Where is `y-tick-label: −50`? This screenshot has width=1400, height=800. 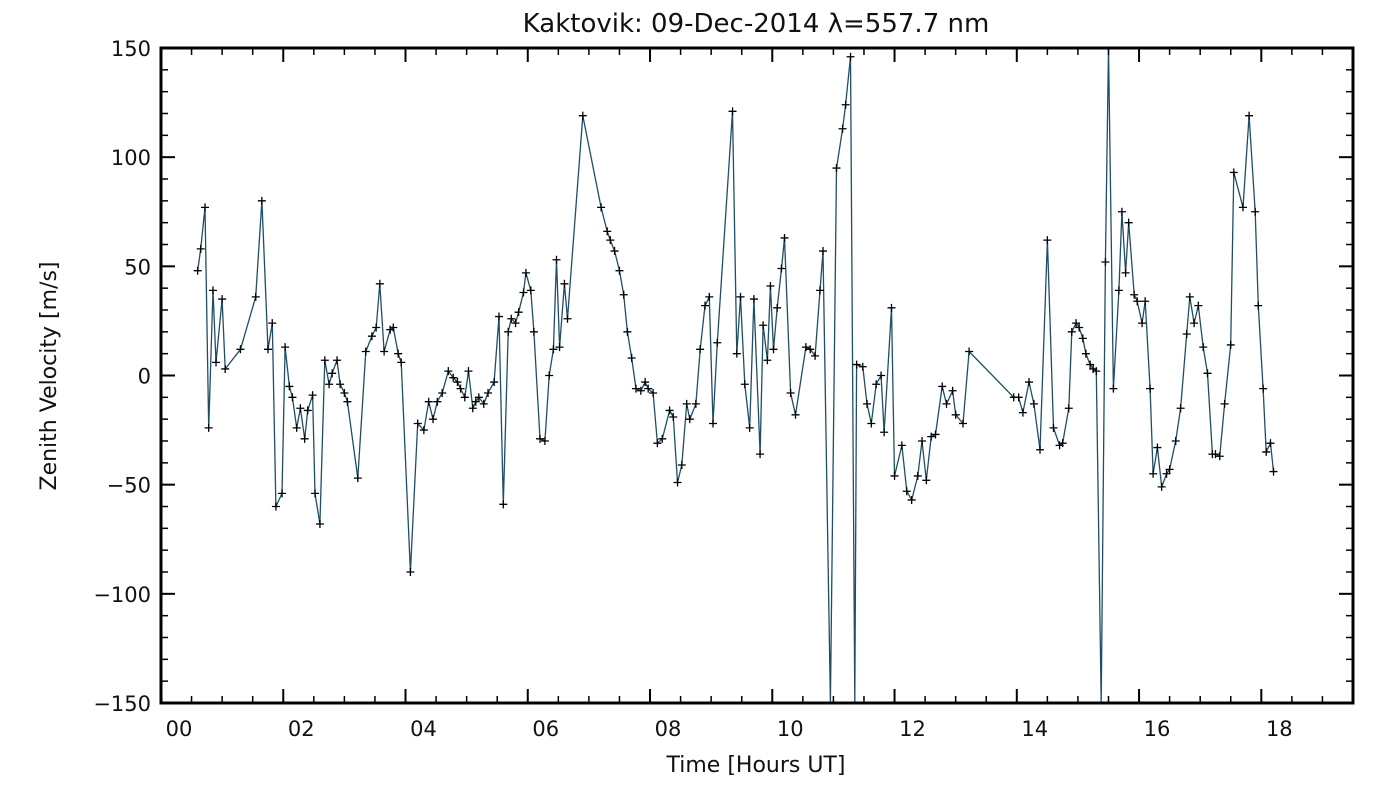 y-tick-label: −50 is located at coordinates (129, 486).